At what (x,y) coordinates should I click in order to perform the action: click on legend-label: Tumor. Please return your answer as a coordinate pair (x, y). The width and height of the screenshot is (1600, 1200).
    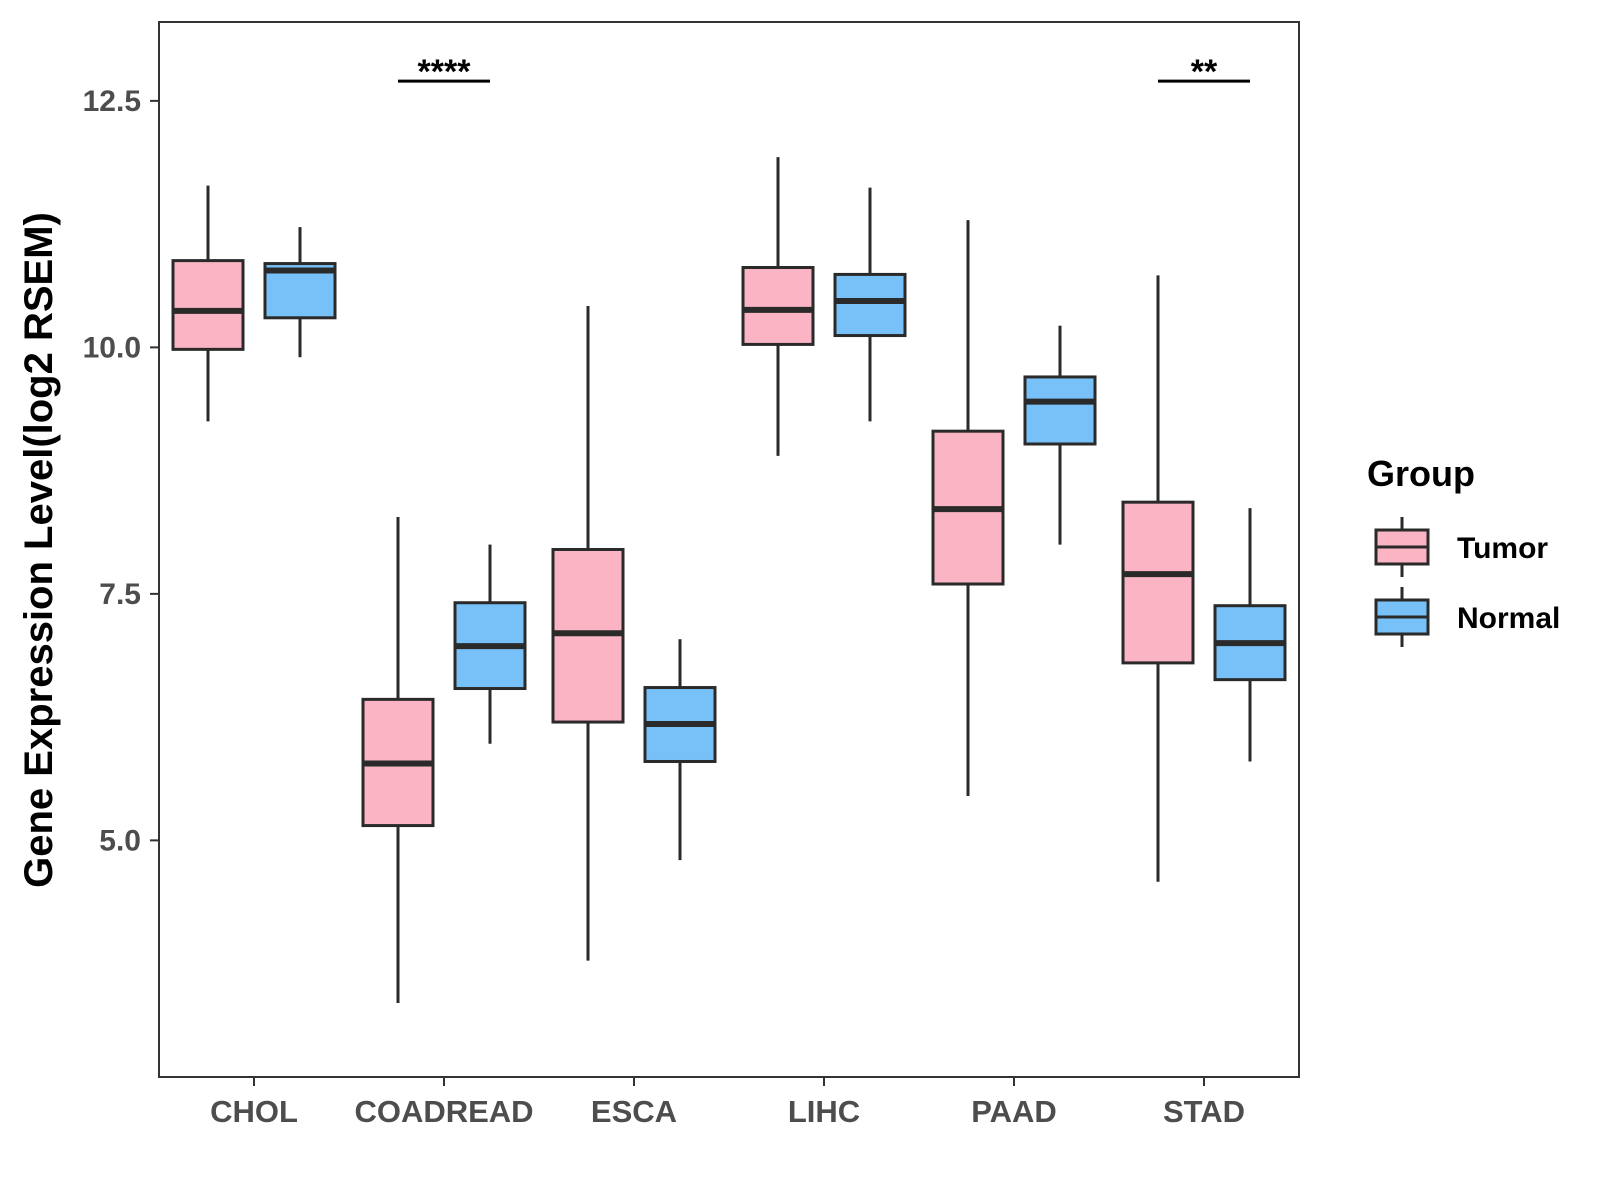
    Looking at the image, I should click on (1502, 548).